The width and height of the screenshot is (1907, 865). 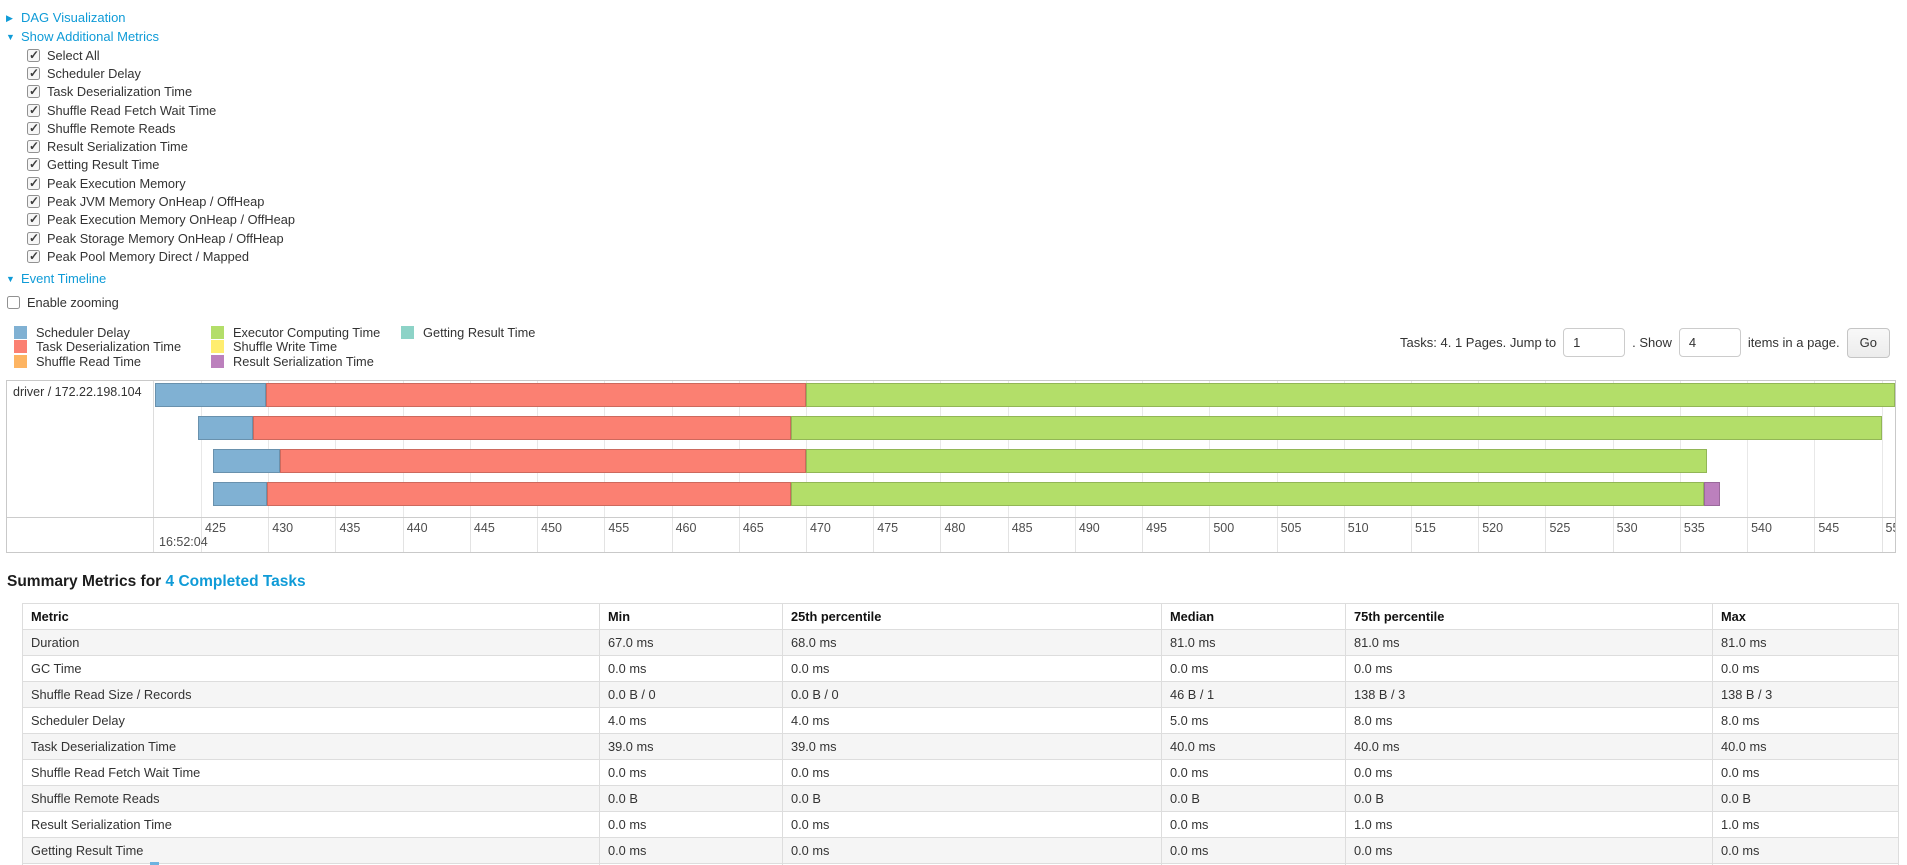 I want to click on metric-checkbox-label: Shuffle Read Fetch Wait Time, so click(x=132, y=110).